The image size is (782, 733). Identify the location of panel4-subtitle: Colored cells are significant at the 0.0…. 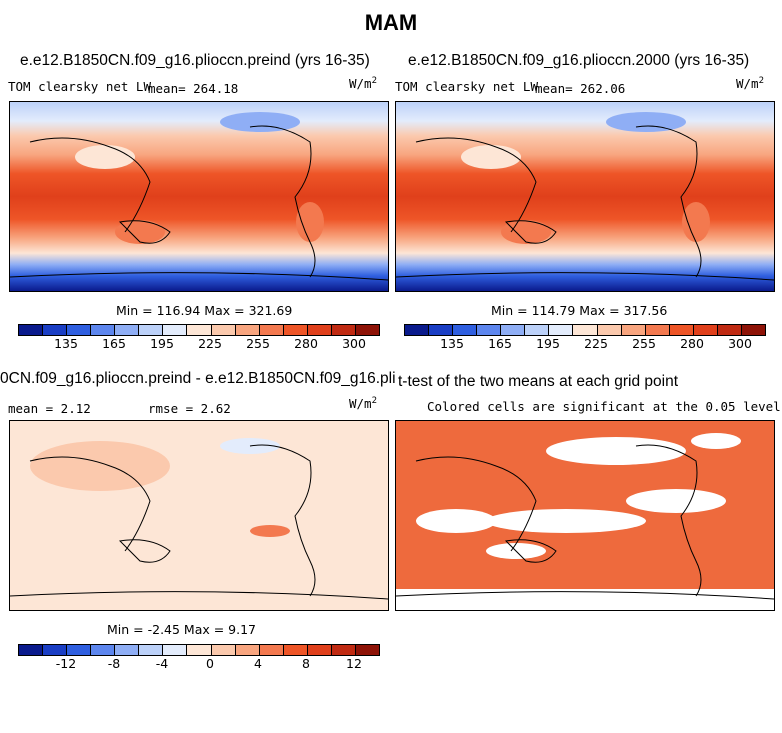
(604, 406).